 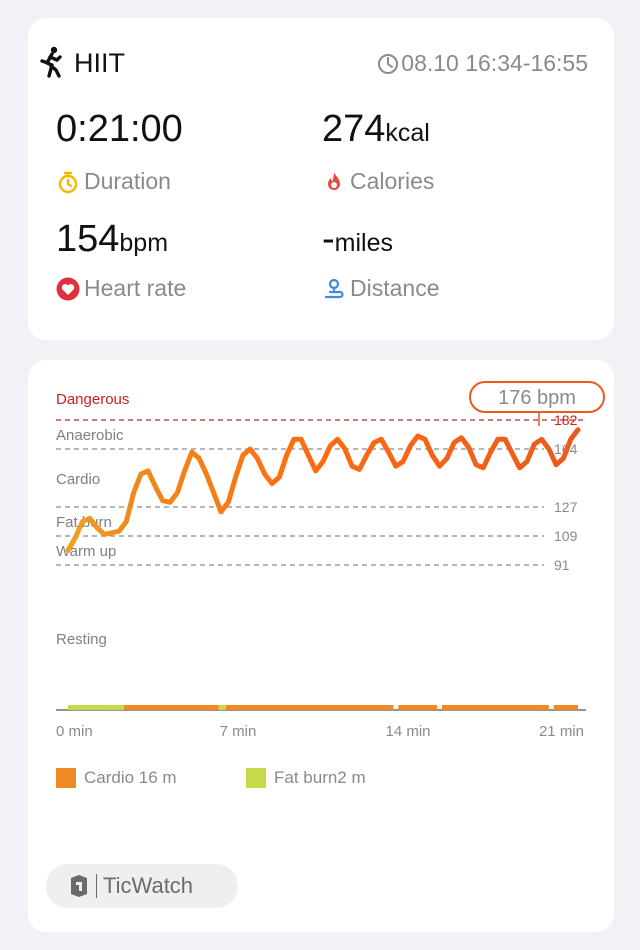 I want to click on zone-label: Resting, so click(x=81, y=639).